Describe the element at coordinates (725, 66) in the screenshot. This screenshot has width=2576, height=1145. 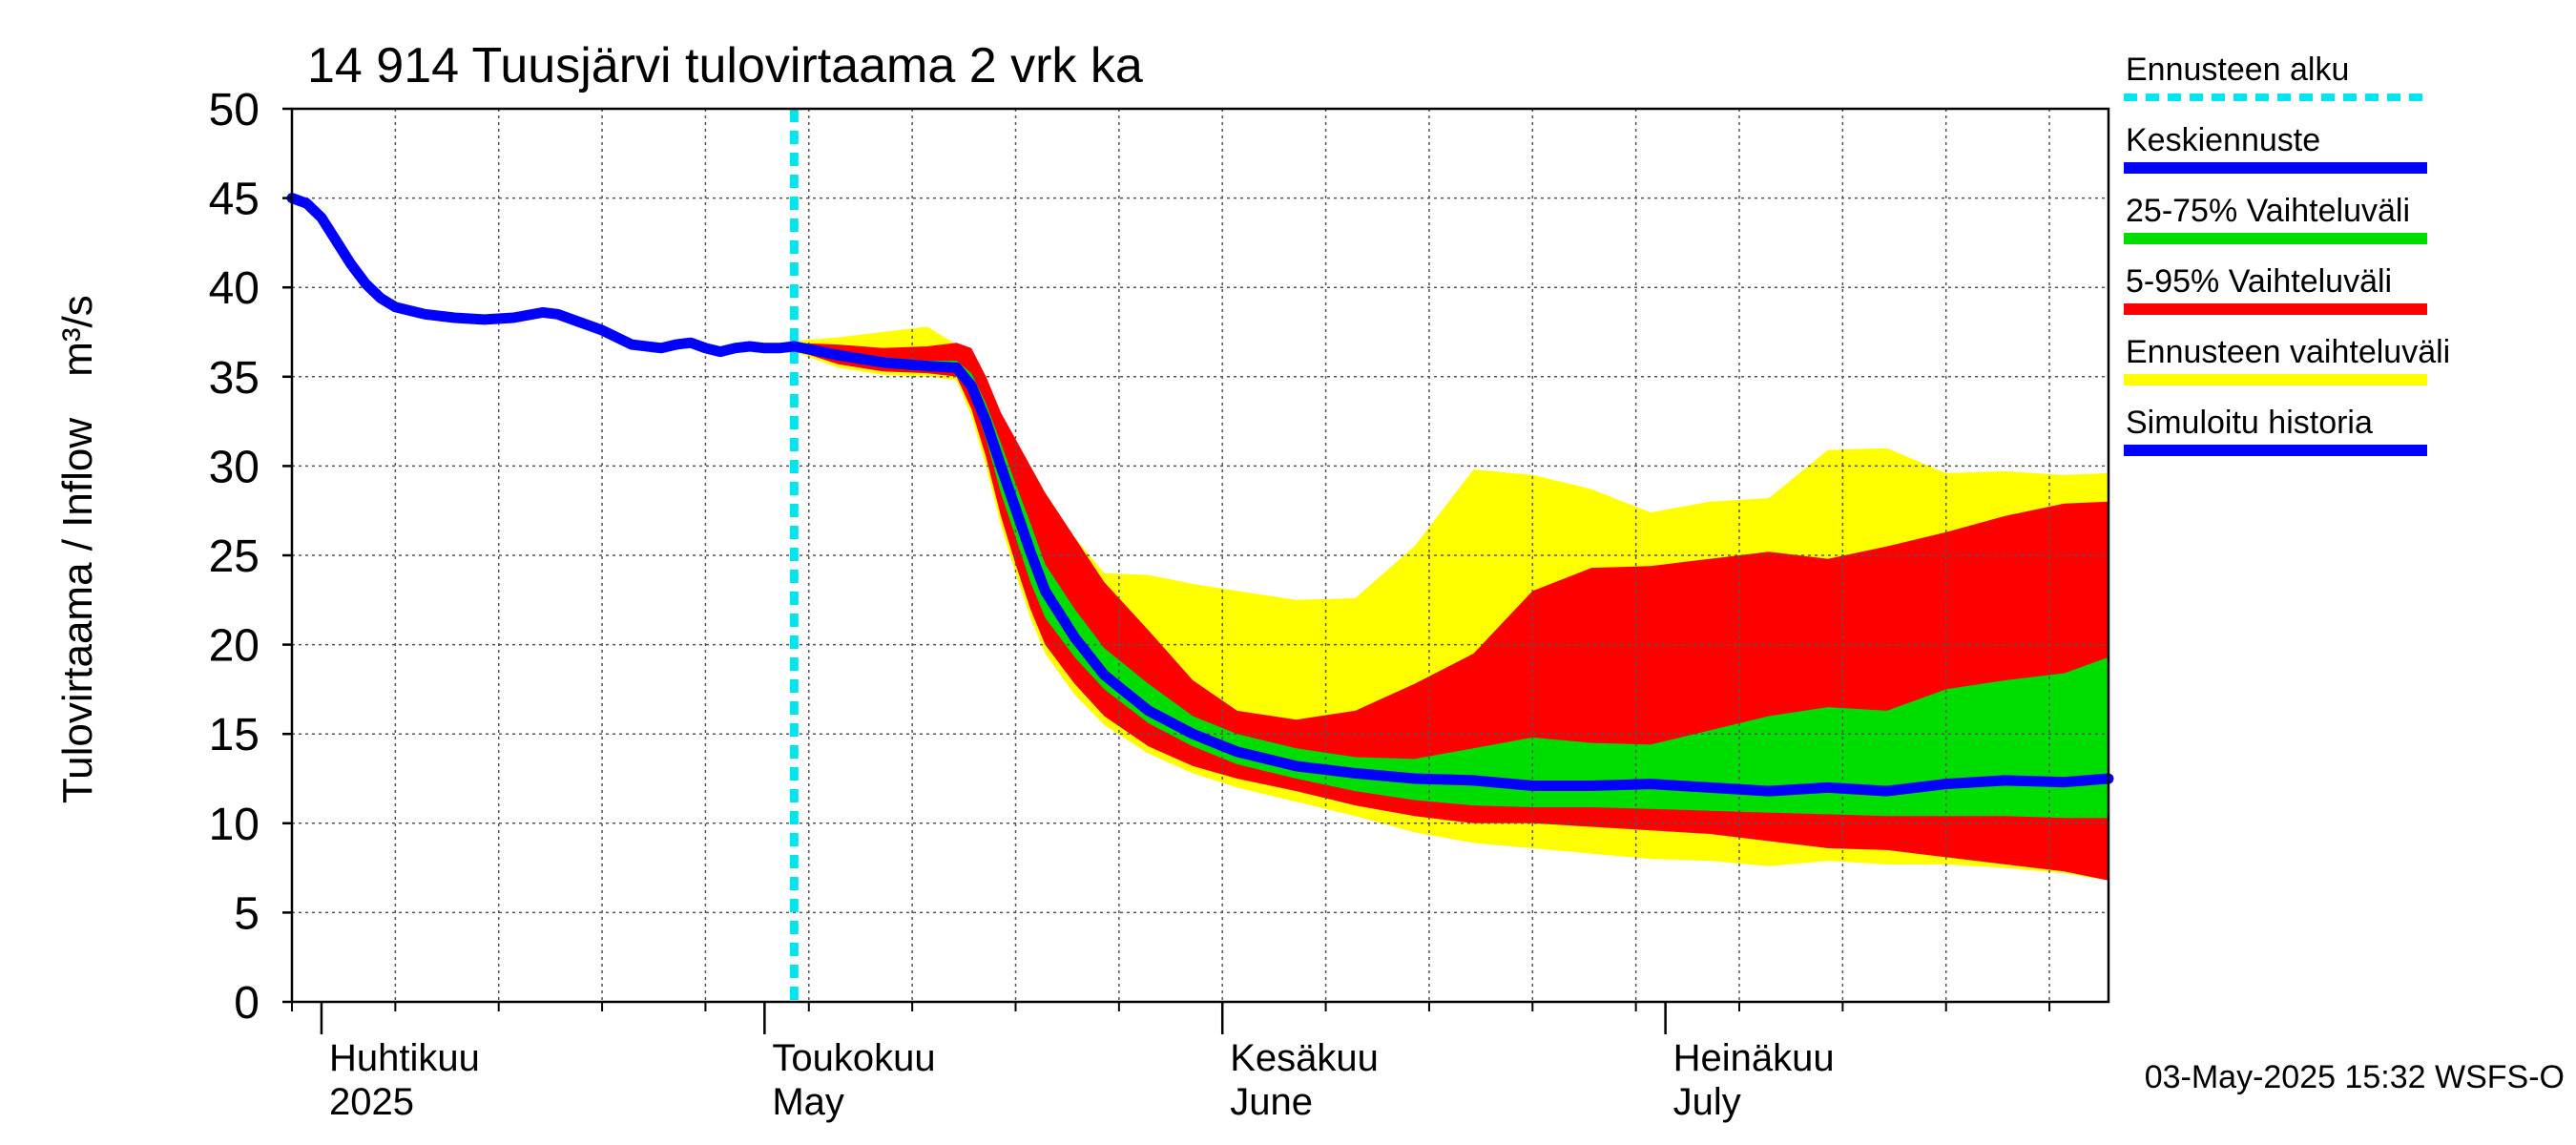
I see `chart-title: 14 914 Tuusjärvi tulovirtaama 2 vrk ka` at that location.